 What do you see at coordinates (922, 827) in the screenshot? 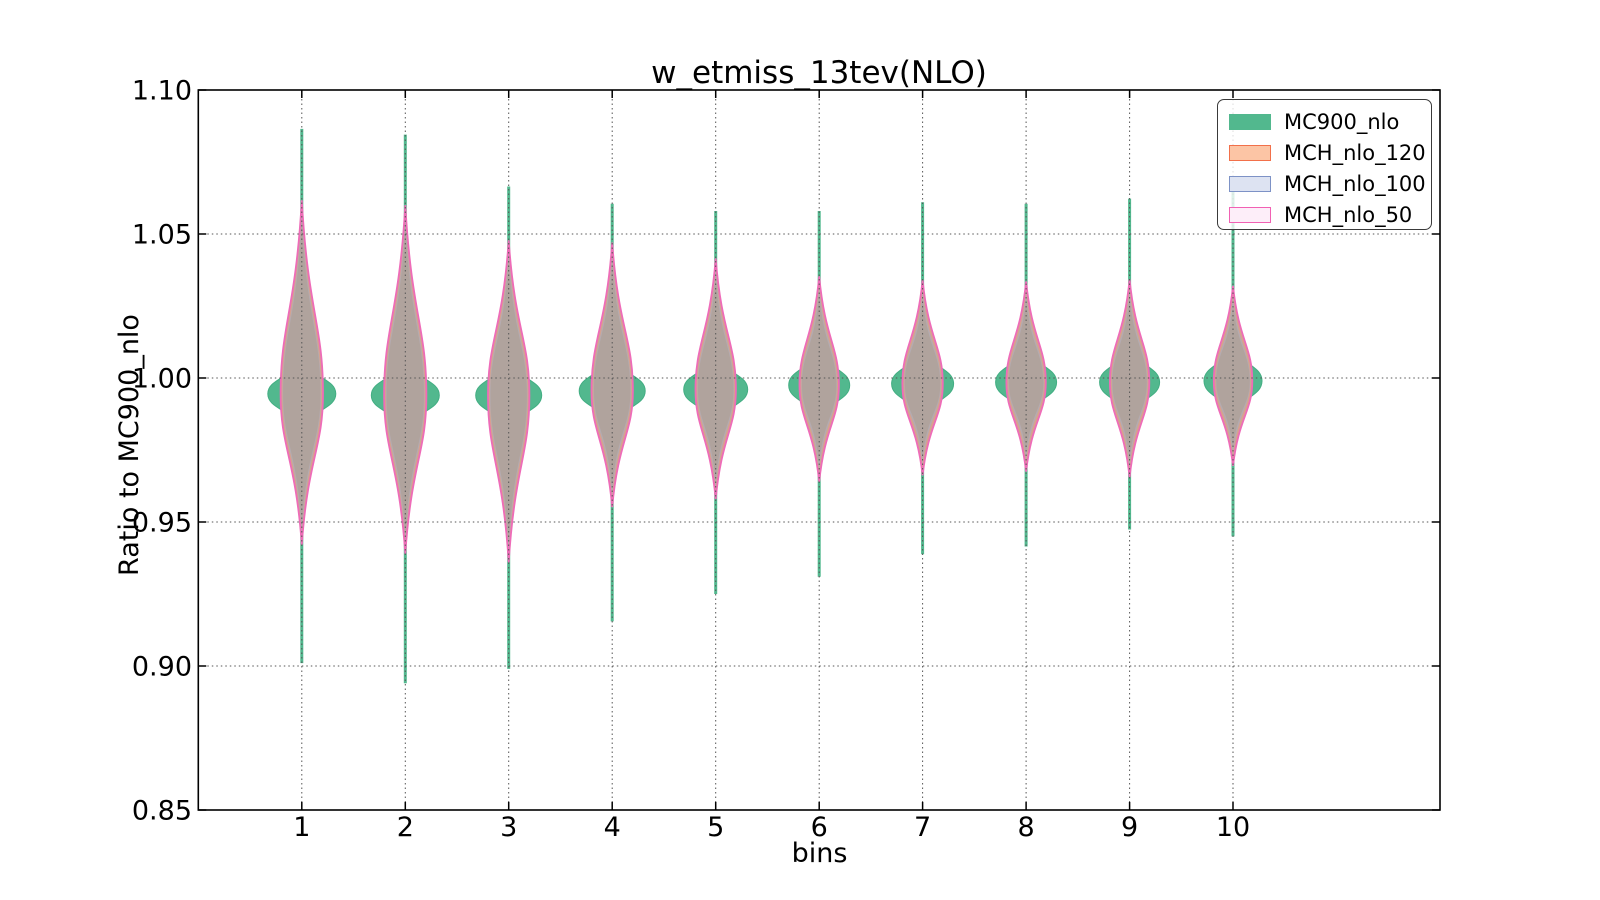
I see `xtick-label-7: 7` at bounding box center [922, 827].